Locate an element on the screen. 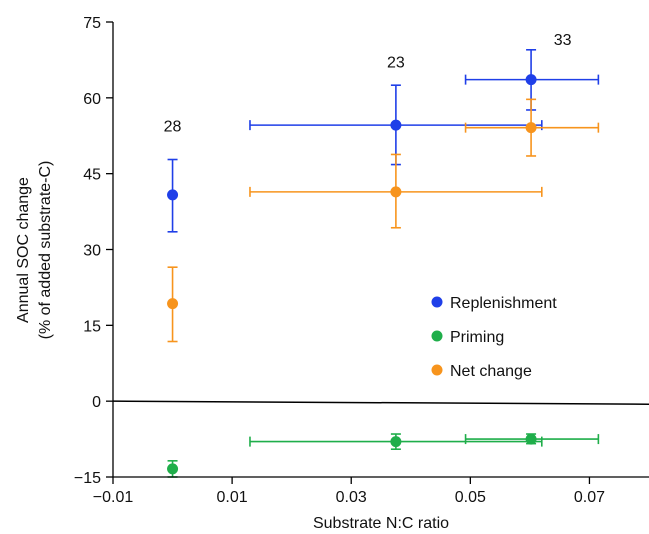 This screenshot has height=534, width=649. count-label: 33 is located at coordinates (563, 40).